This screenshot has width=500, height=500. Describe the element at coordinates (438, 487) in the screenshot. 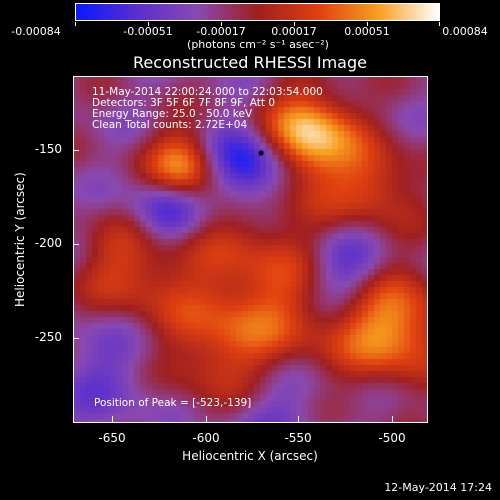

I see `render-timestamp: 12-May-2014 17:24` at that location.